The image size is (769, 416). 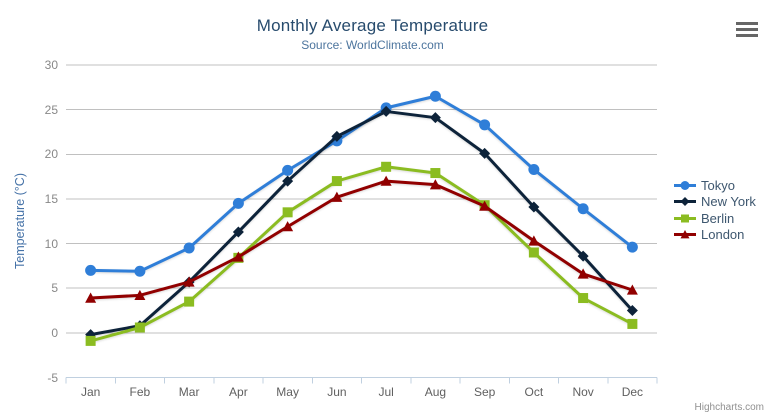 I want to click on export-menu-button, so click(x=748, y=31).